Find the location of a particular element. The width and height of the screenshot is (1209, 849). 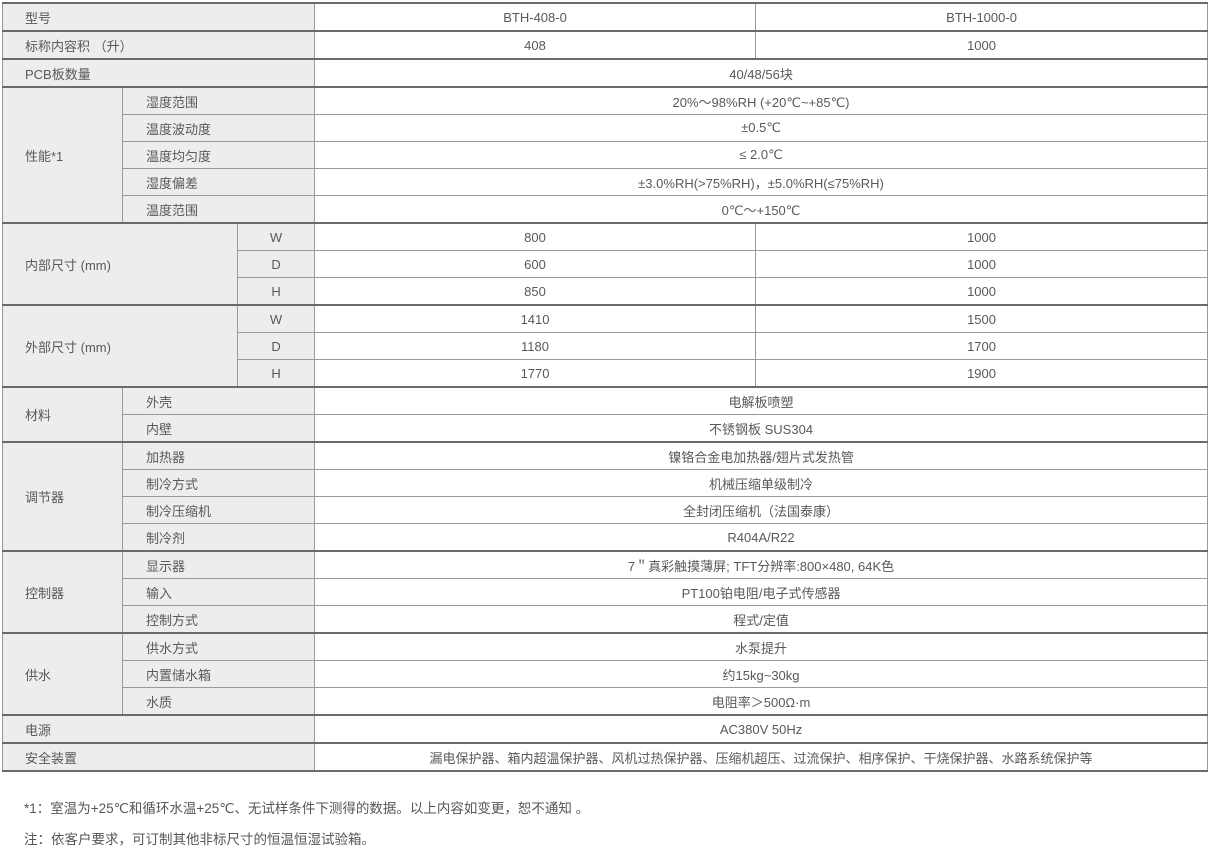

value-input-sensor: PT100铂电阻/电子式传感器 is located at coordinates (761, 592).